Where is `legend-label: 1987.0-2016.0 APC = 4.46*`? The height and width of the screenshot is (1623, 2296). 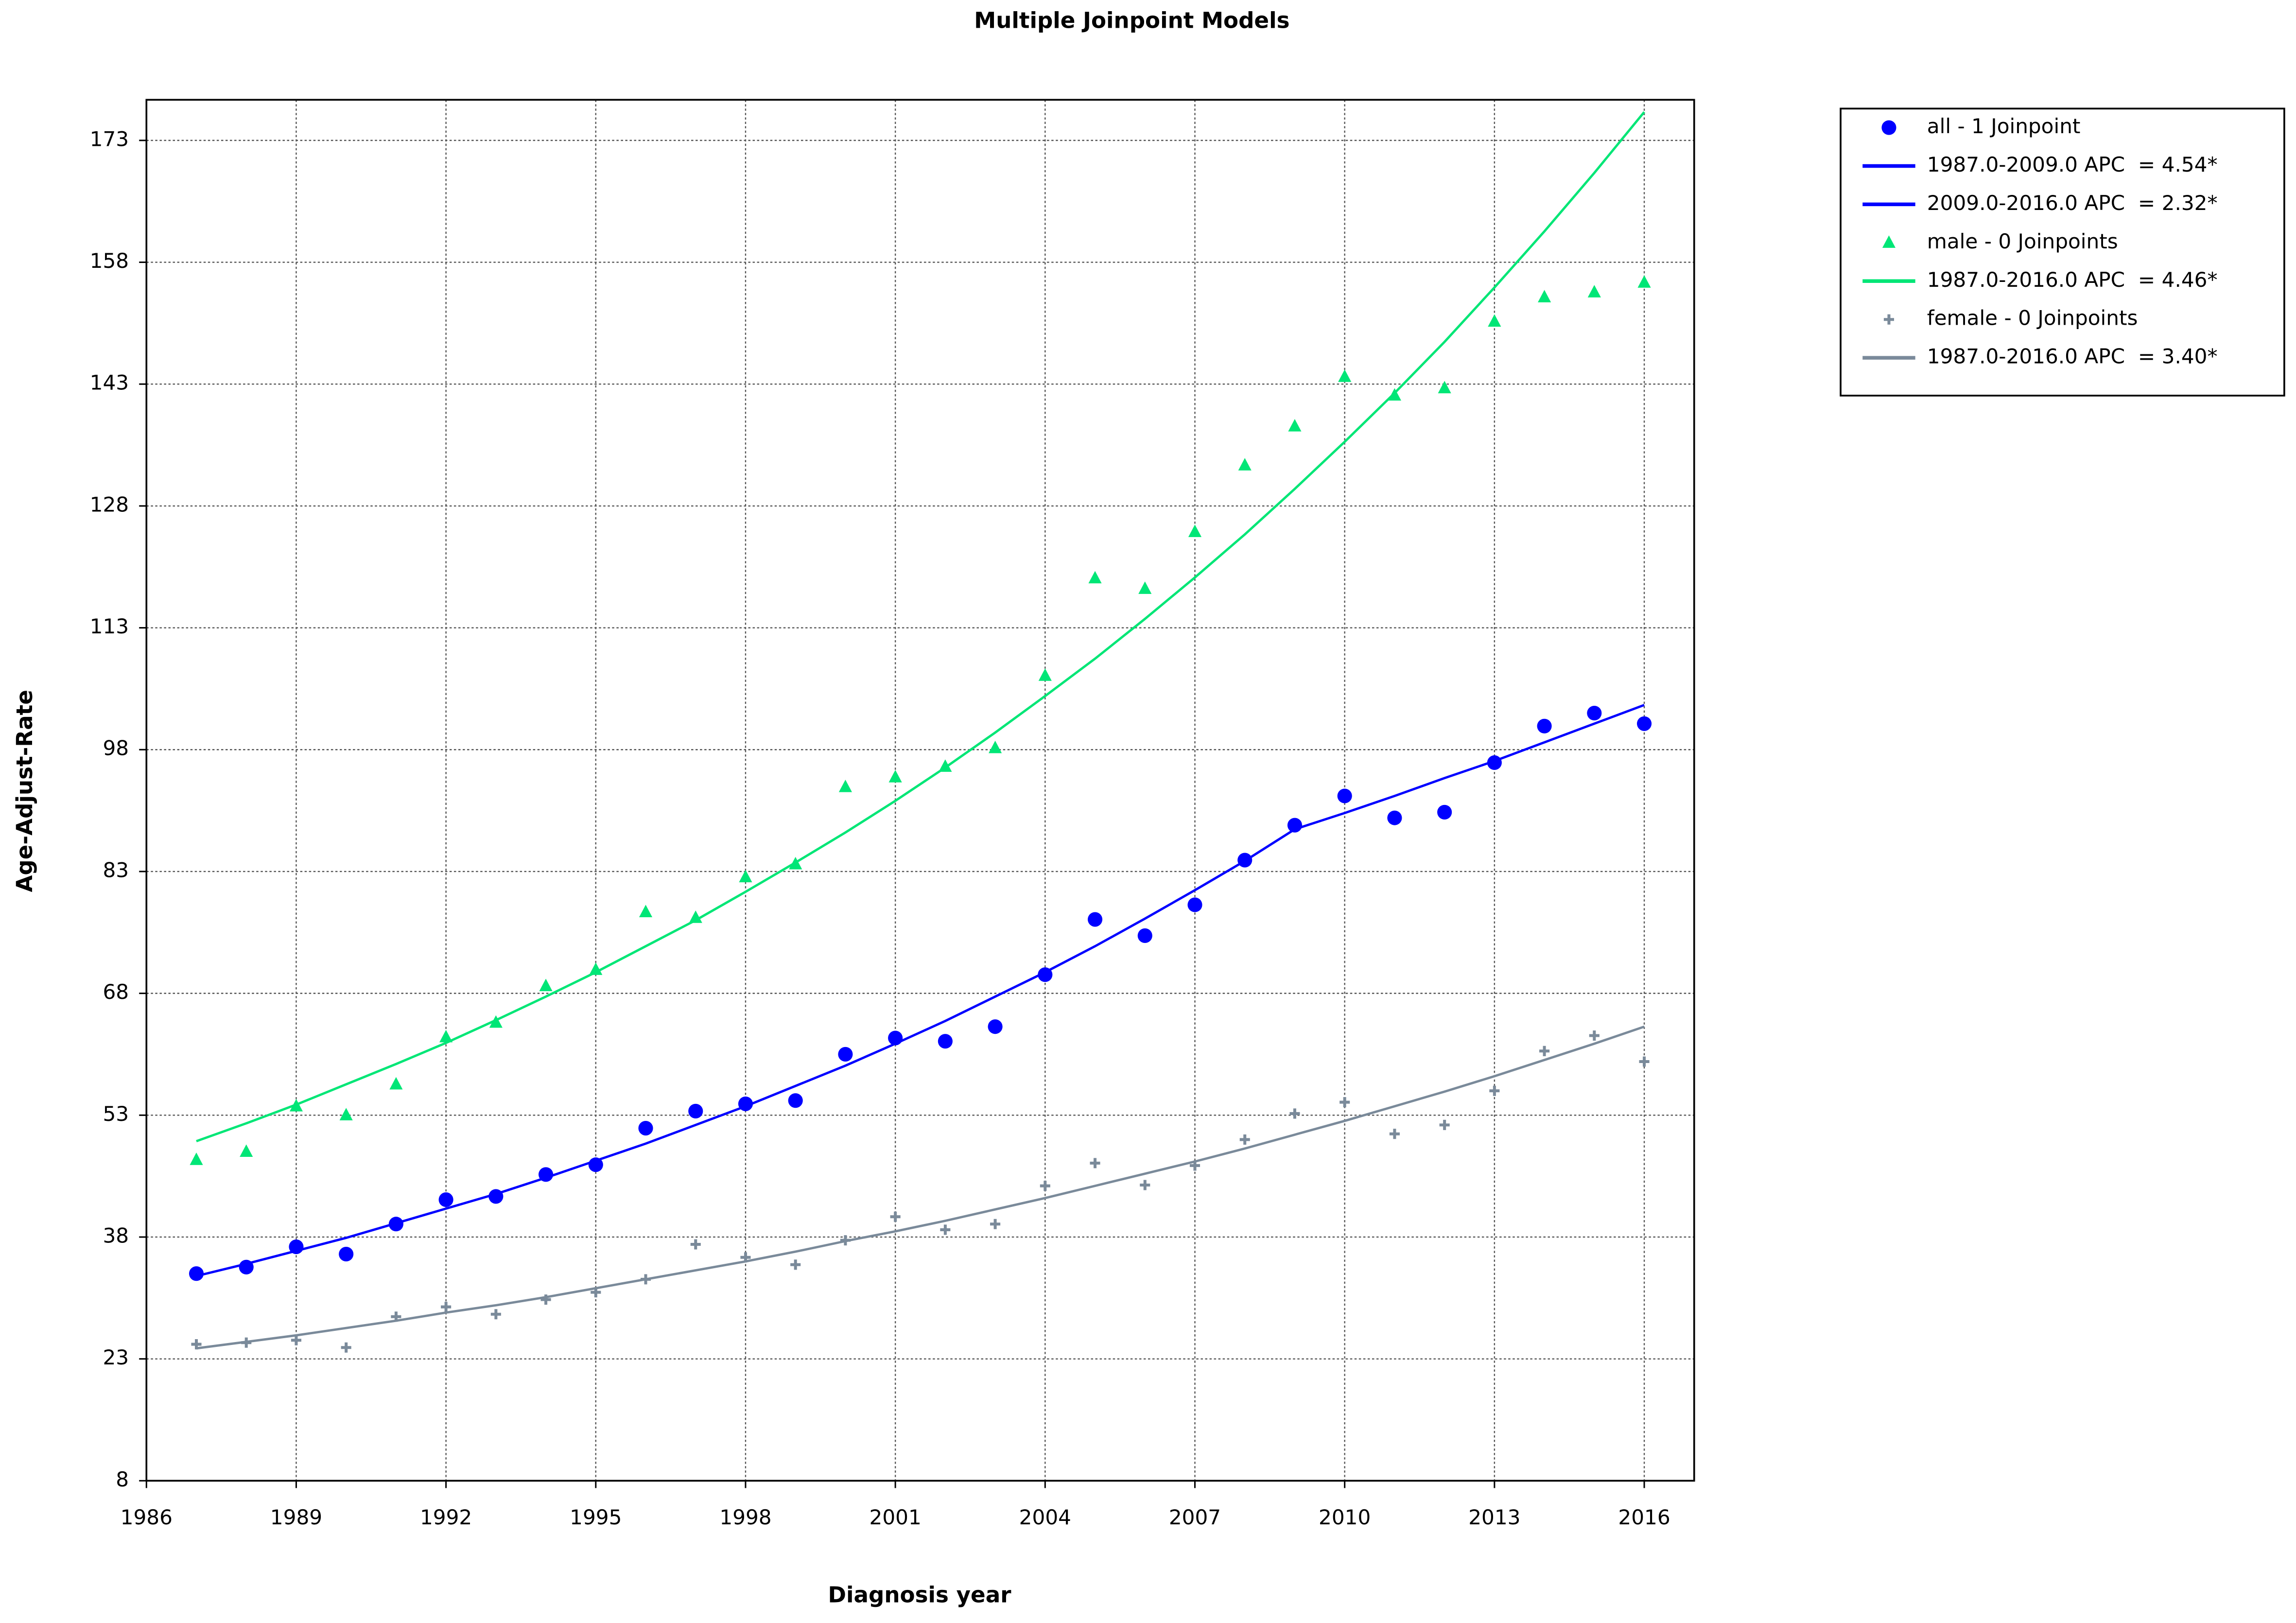
legend-label: 1987.0-2016.0 APC = 4.46* is located at coordinates (2072, 280).